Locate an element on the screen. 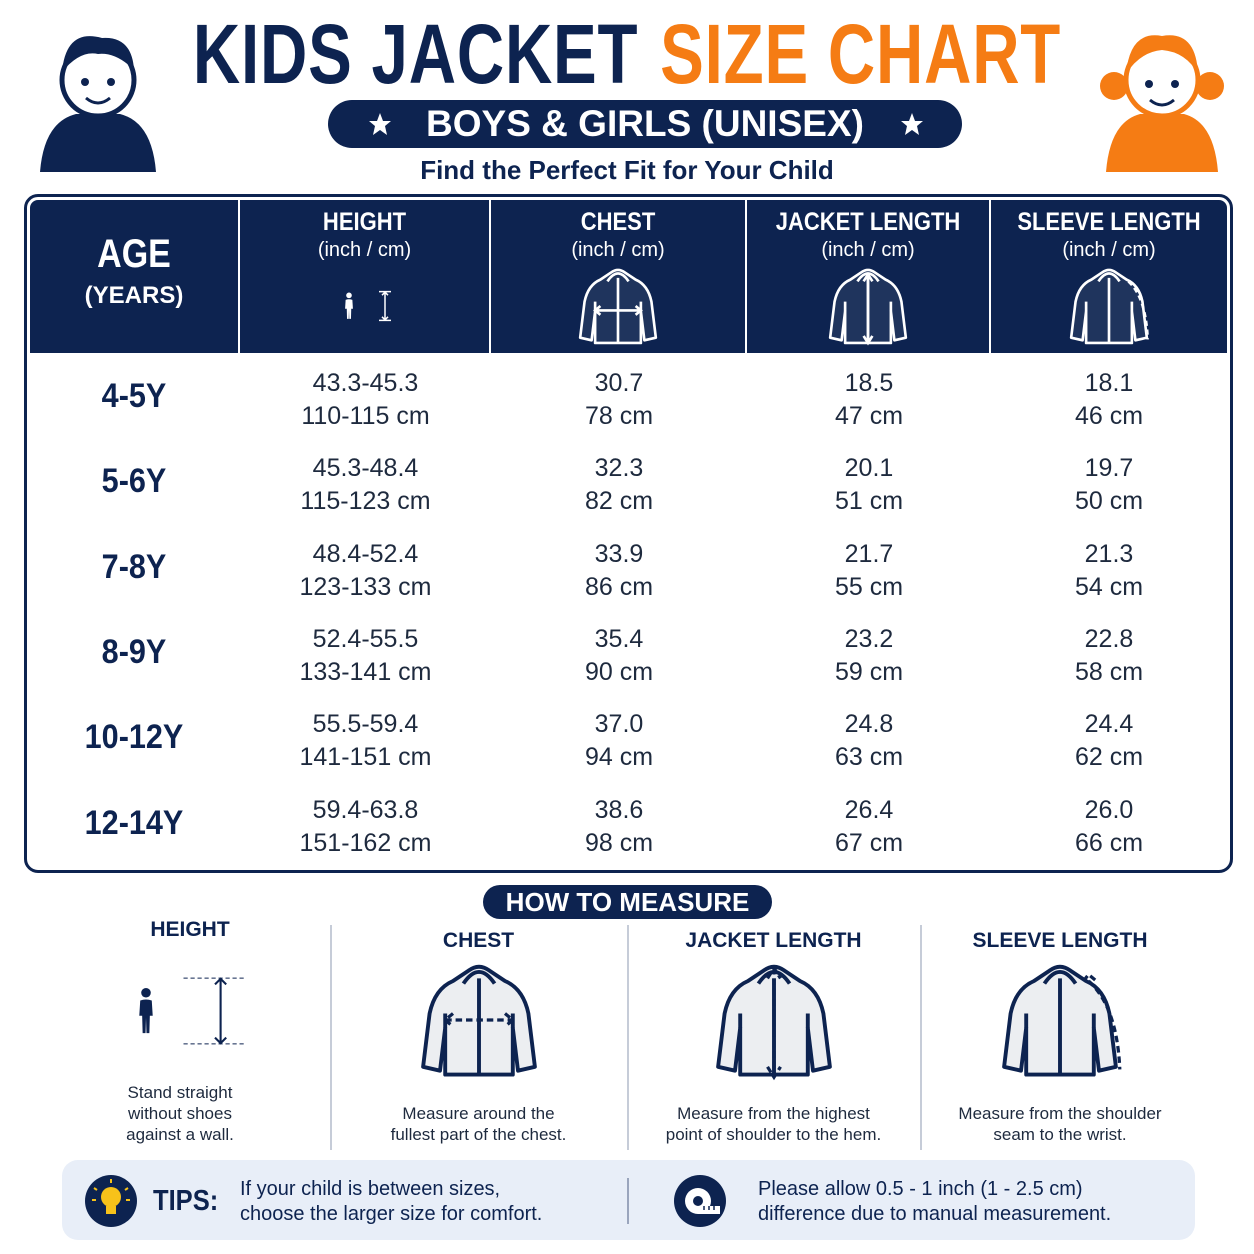  cm-value: 46 cm is located at coordinates (1109, 416).